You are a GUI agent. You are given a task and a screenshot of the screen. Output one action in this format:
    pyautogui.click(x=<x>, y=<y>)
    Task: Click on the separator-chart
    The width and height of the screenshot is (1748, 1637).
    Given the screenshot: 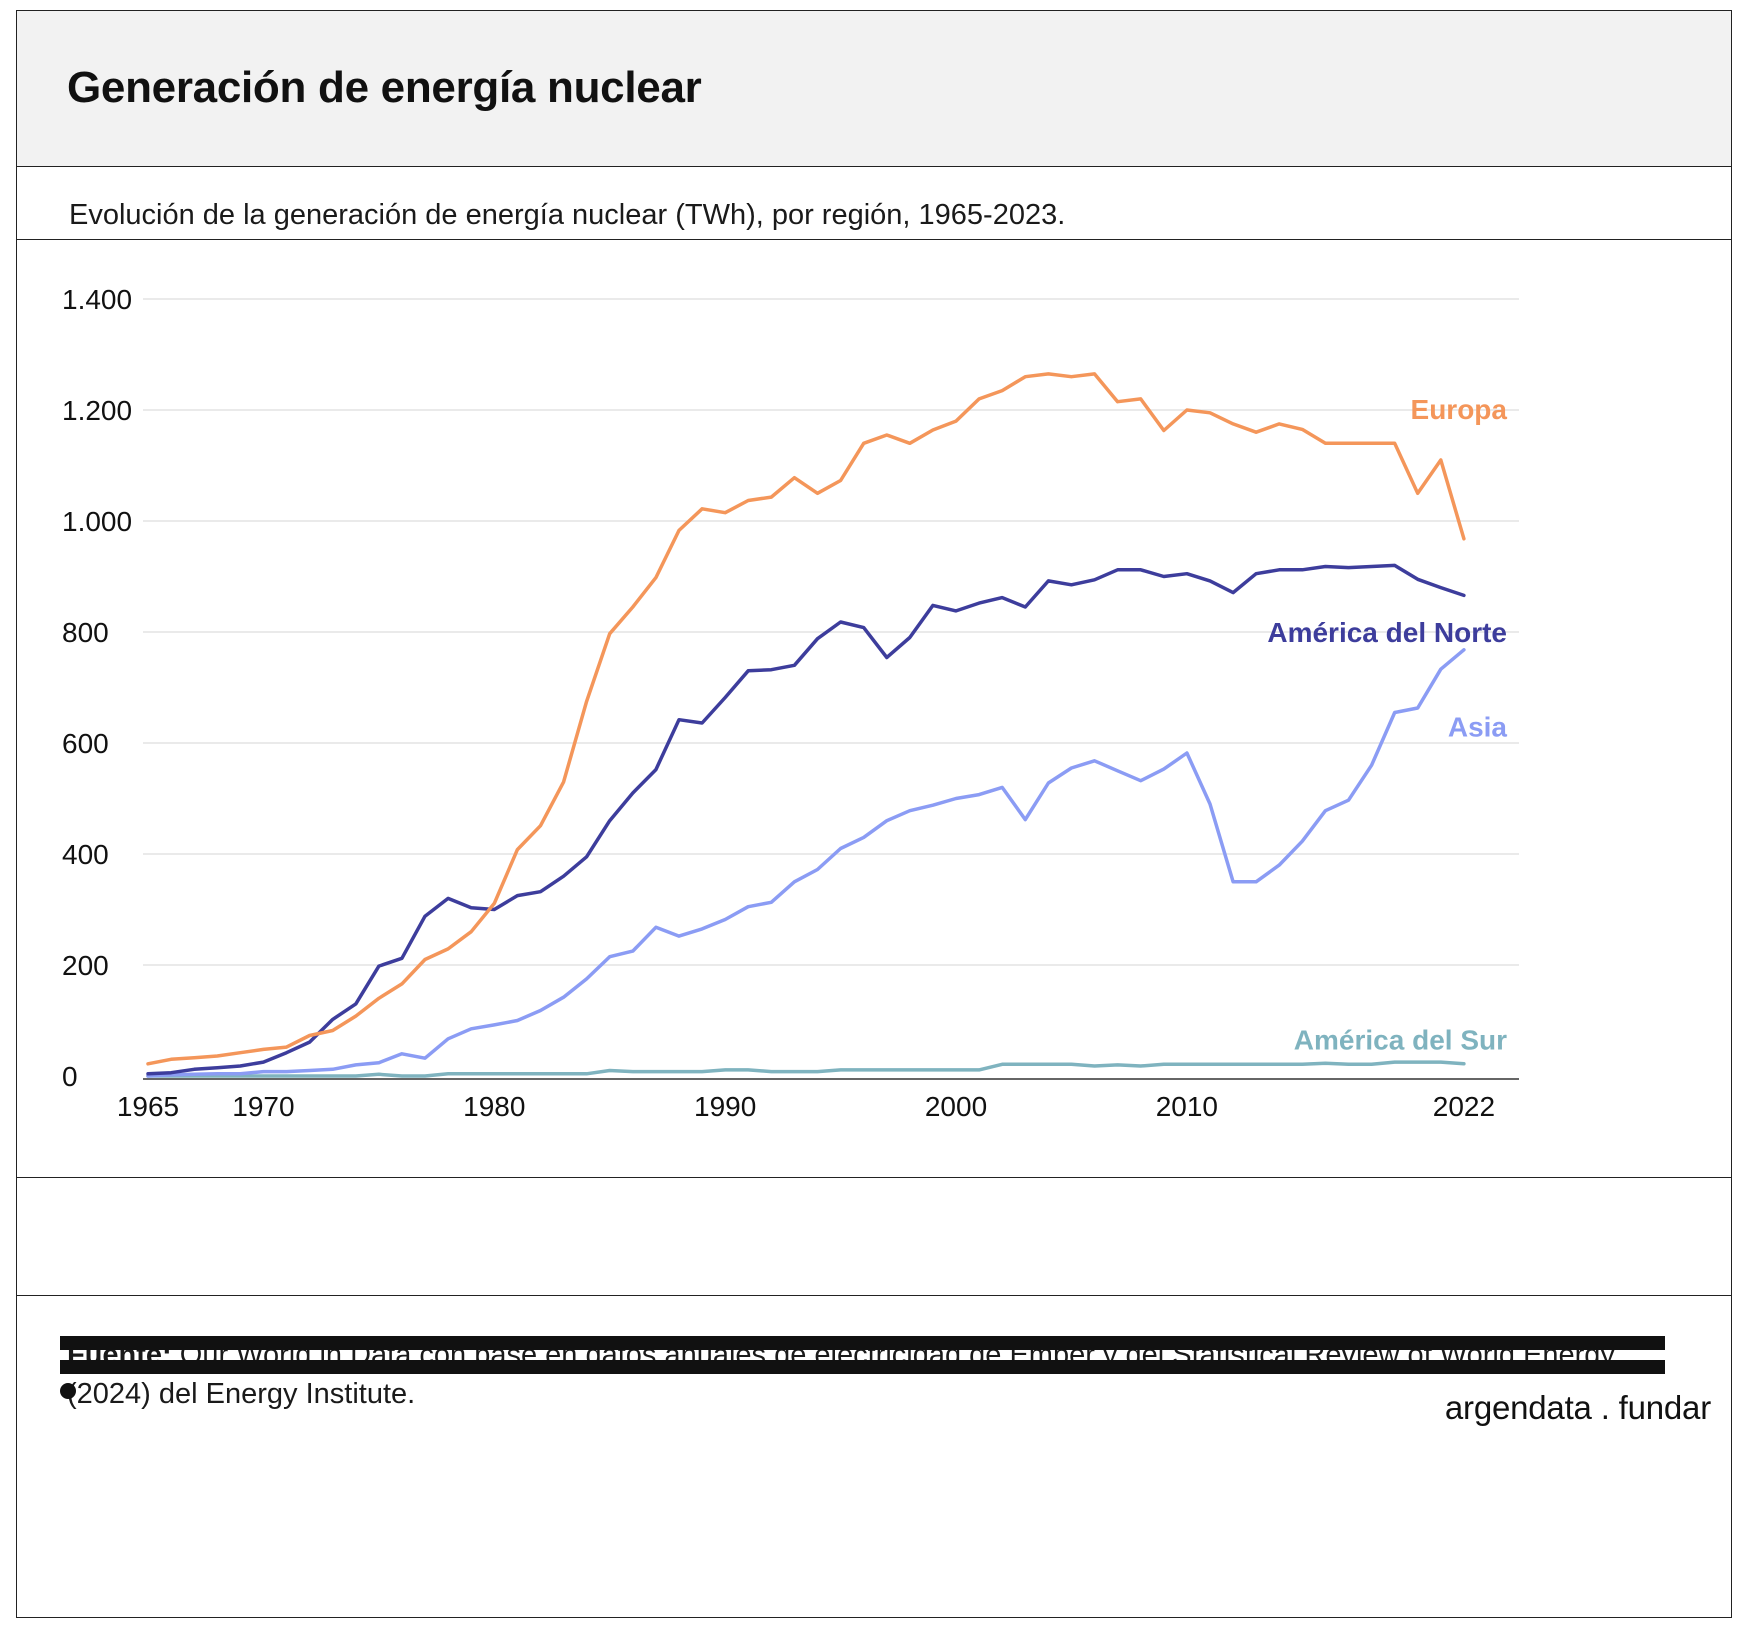 What is the action you would take?
    pyautogui.click(x=874, y=1177)
    